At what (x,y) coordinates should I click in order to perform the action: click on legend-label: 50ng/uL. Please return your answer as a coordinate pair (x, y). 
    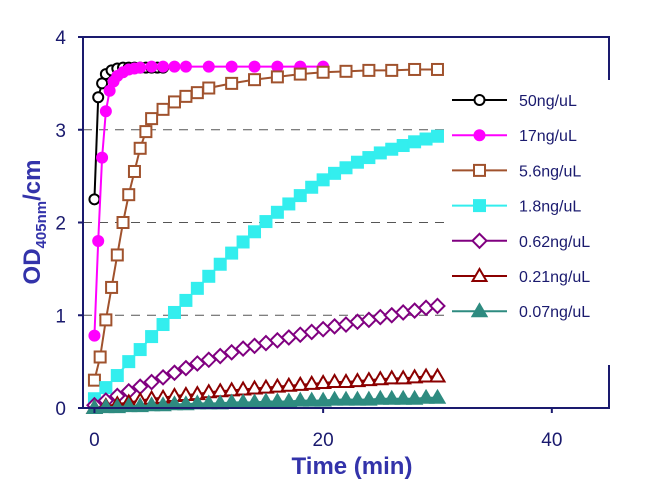
    Looking at the image, I should click on (548, 101).